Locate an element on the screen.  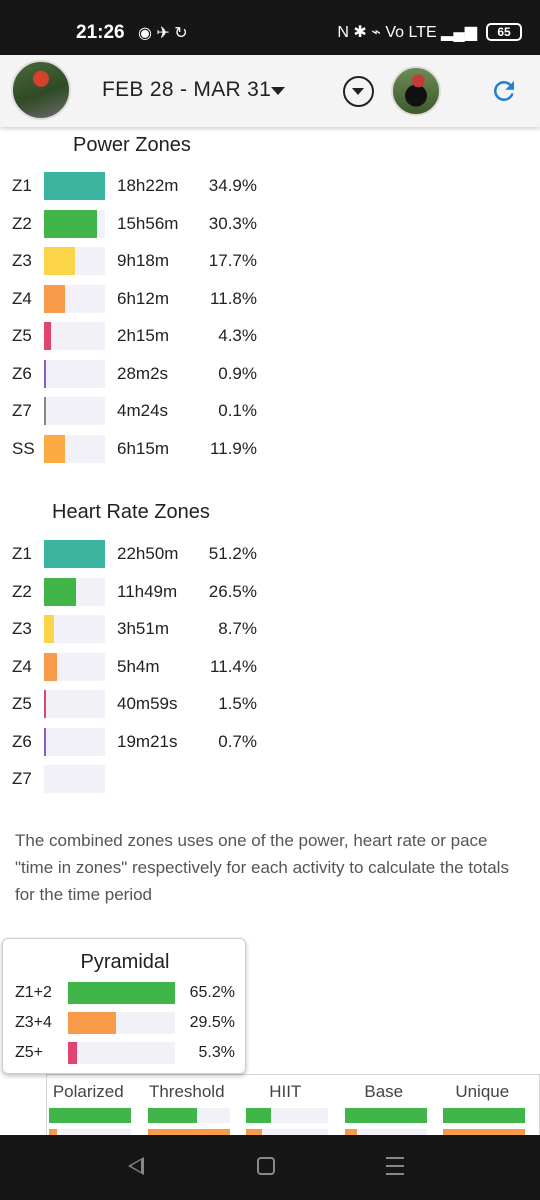
zone-percent: 34.9% is located at coordinates (232, 185).